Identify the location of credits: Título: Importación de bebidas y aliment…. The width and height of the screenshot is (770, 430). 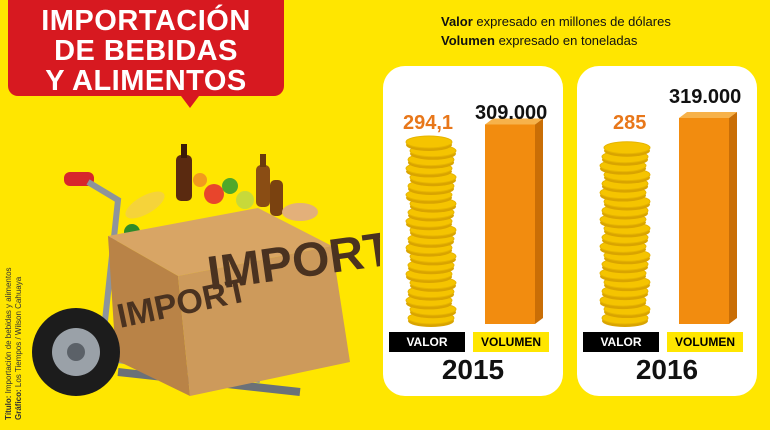
(14, 343).